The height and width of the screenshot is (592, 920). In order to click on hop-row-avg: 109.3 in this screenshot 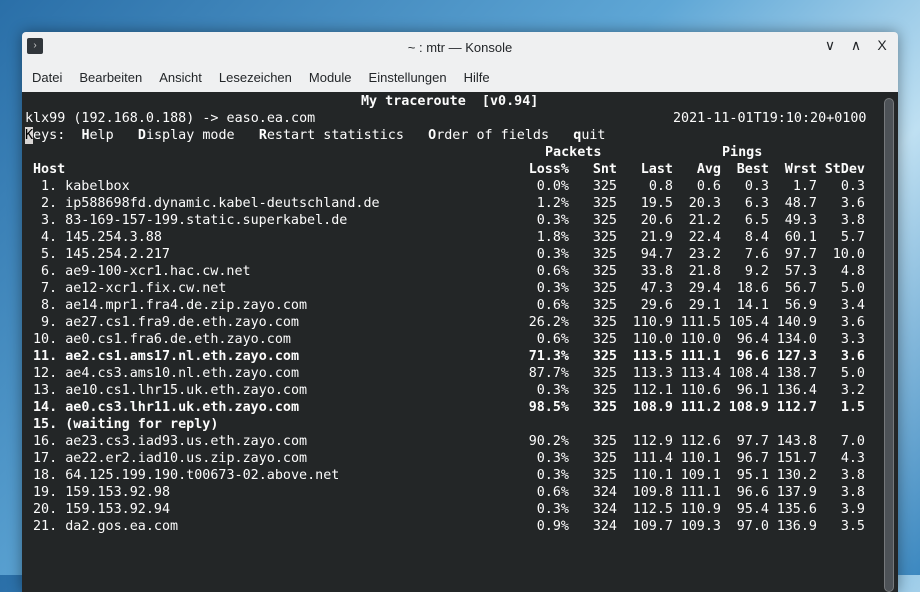, I will do `click(700, 526)`.